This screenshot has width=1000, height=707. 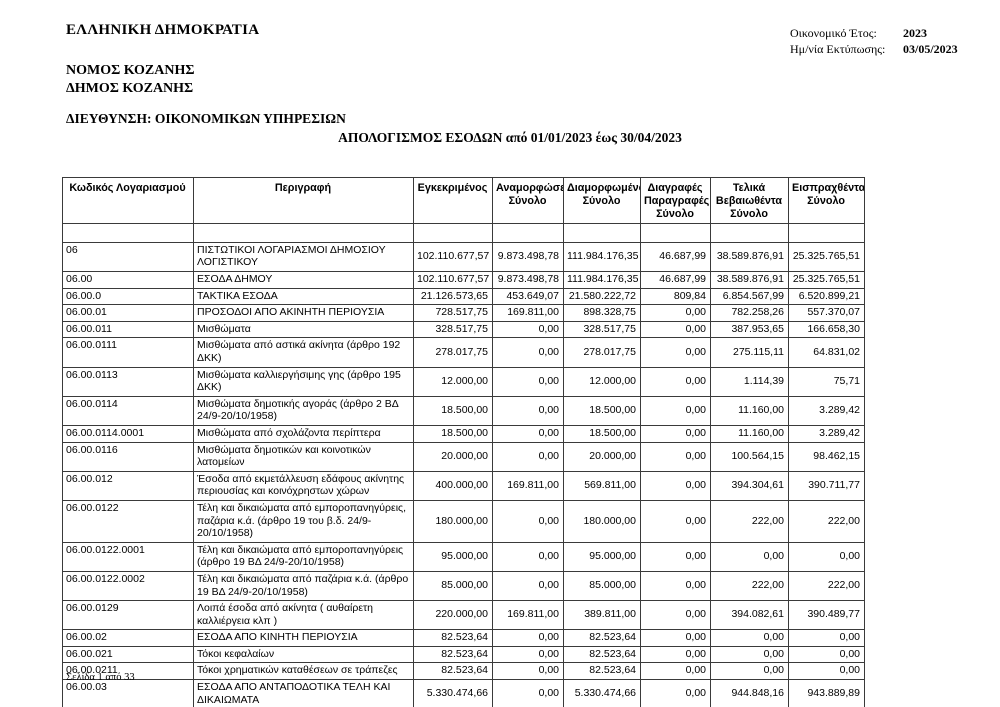 I want to click on account-code-cell: 06.00.0129, so click(x=128, y=615).